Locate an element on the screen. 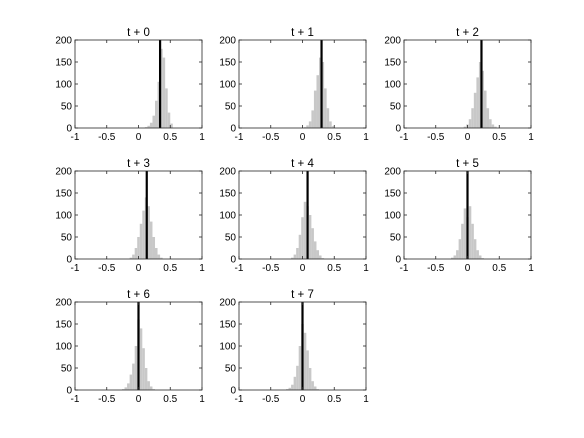 The height and width of the screenshot is (438, 584). chart-panel: -1 -0.5 0 0.5 1 0 50 100 150 200 t + 1 is located at coordinates (294, 85).